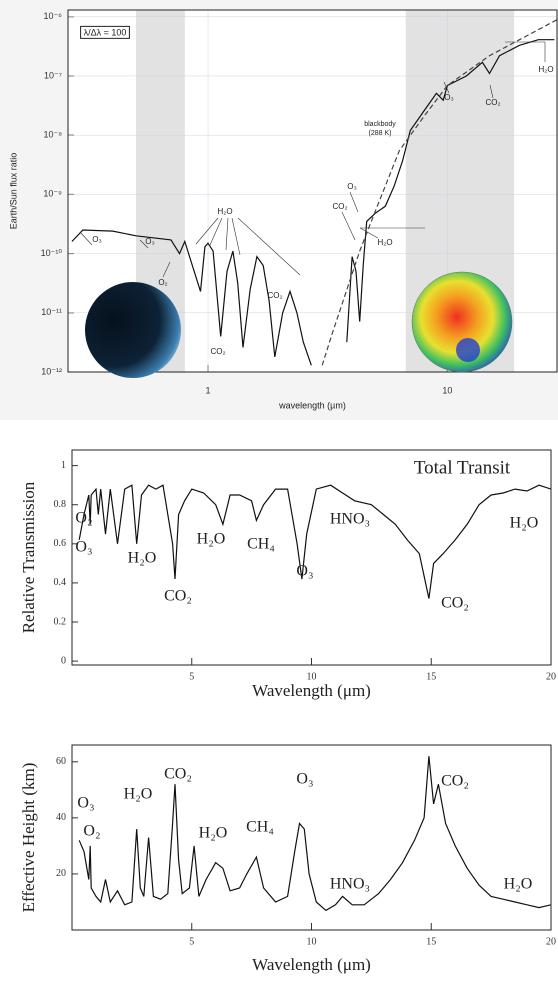  I want to click on annotation: (288 K), so click(380, 133).